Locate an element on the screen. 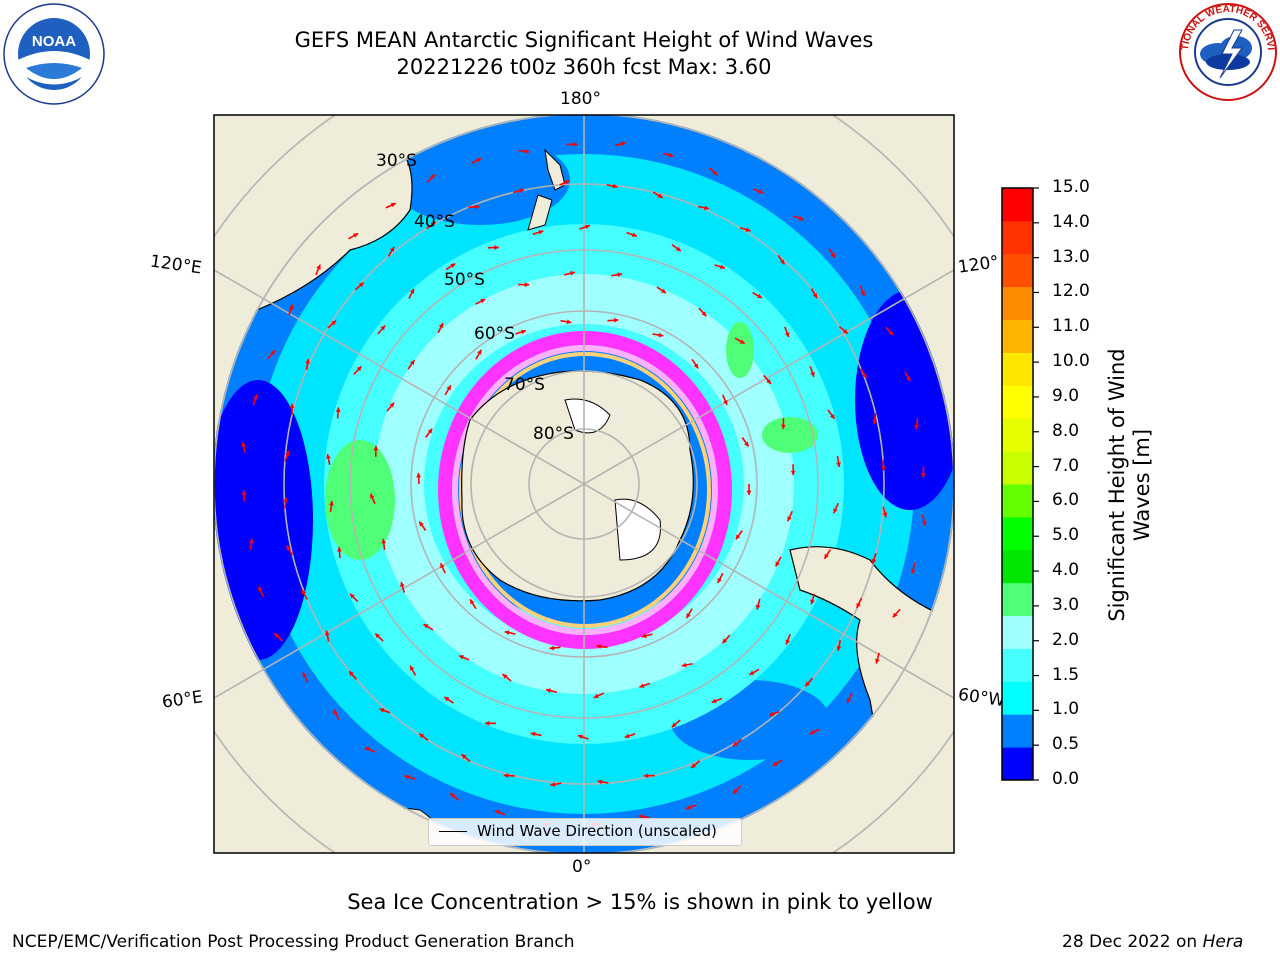 The image size is (1280, 960). colorbar-tick-label: 1.0 is located at coordinates (1066, 709).